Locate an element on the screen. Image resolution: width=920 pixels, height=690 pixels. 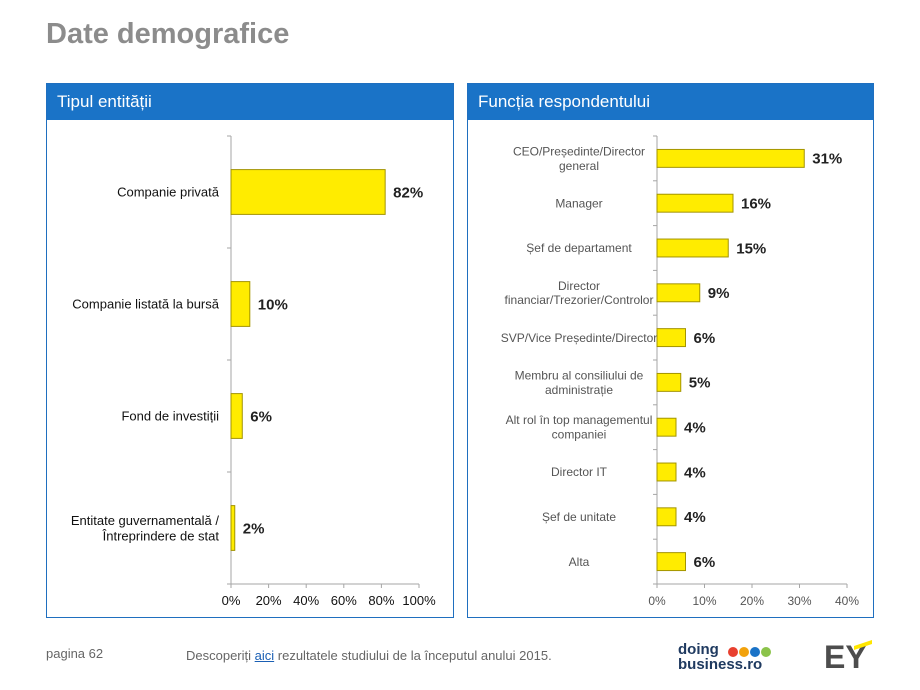
category-label: Fond de investiții is located at coordinates (170, 416).